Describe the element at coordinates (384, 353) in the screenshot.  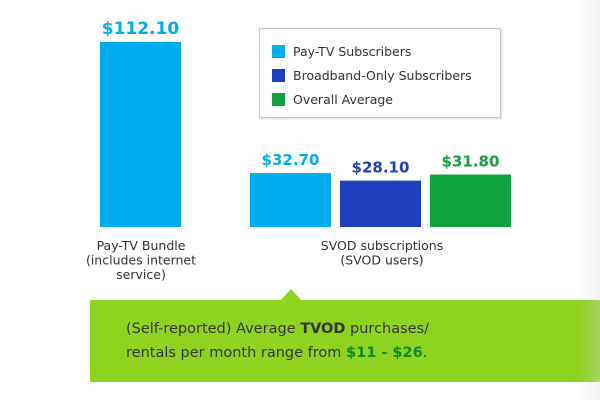
I see `callout-range: $11 - $26` at that location.